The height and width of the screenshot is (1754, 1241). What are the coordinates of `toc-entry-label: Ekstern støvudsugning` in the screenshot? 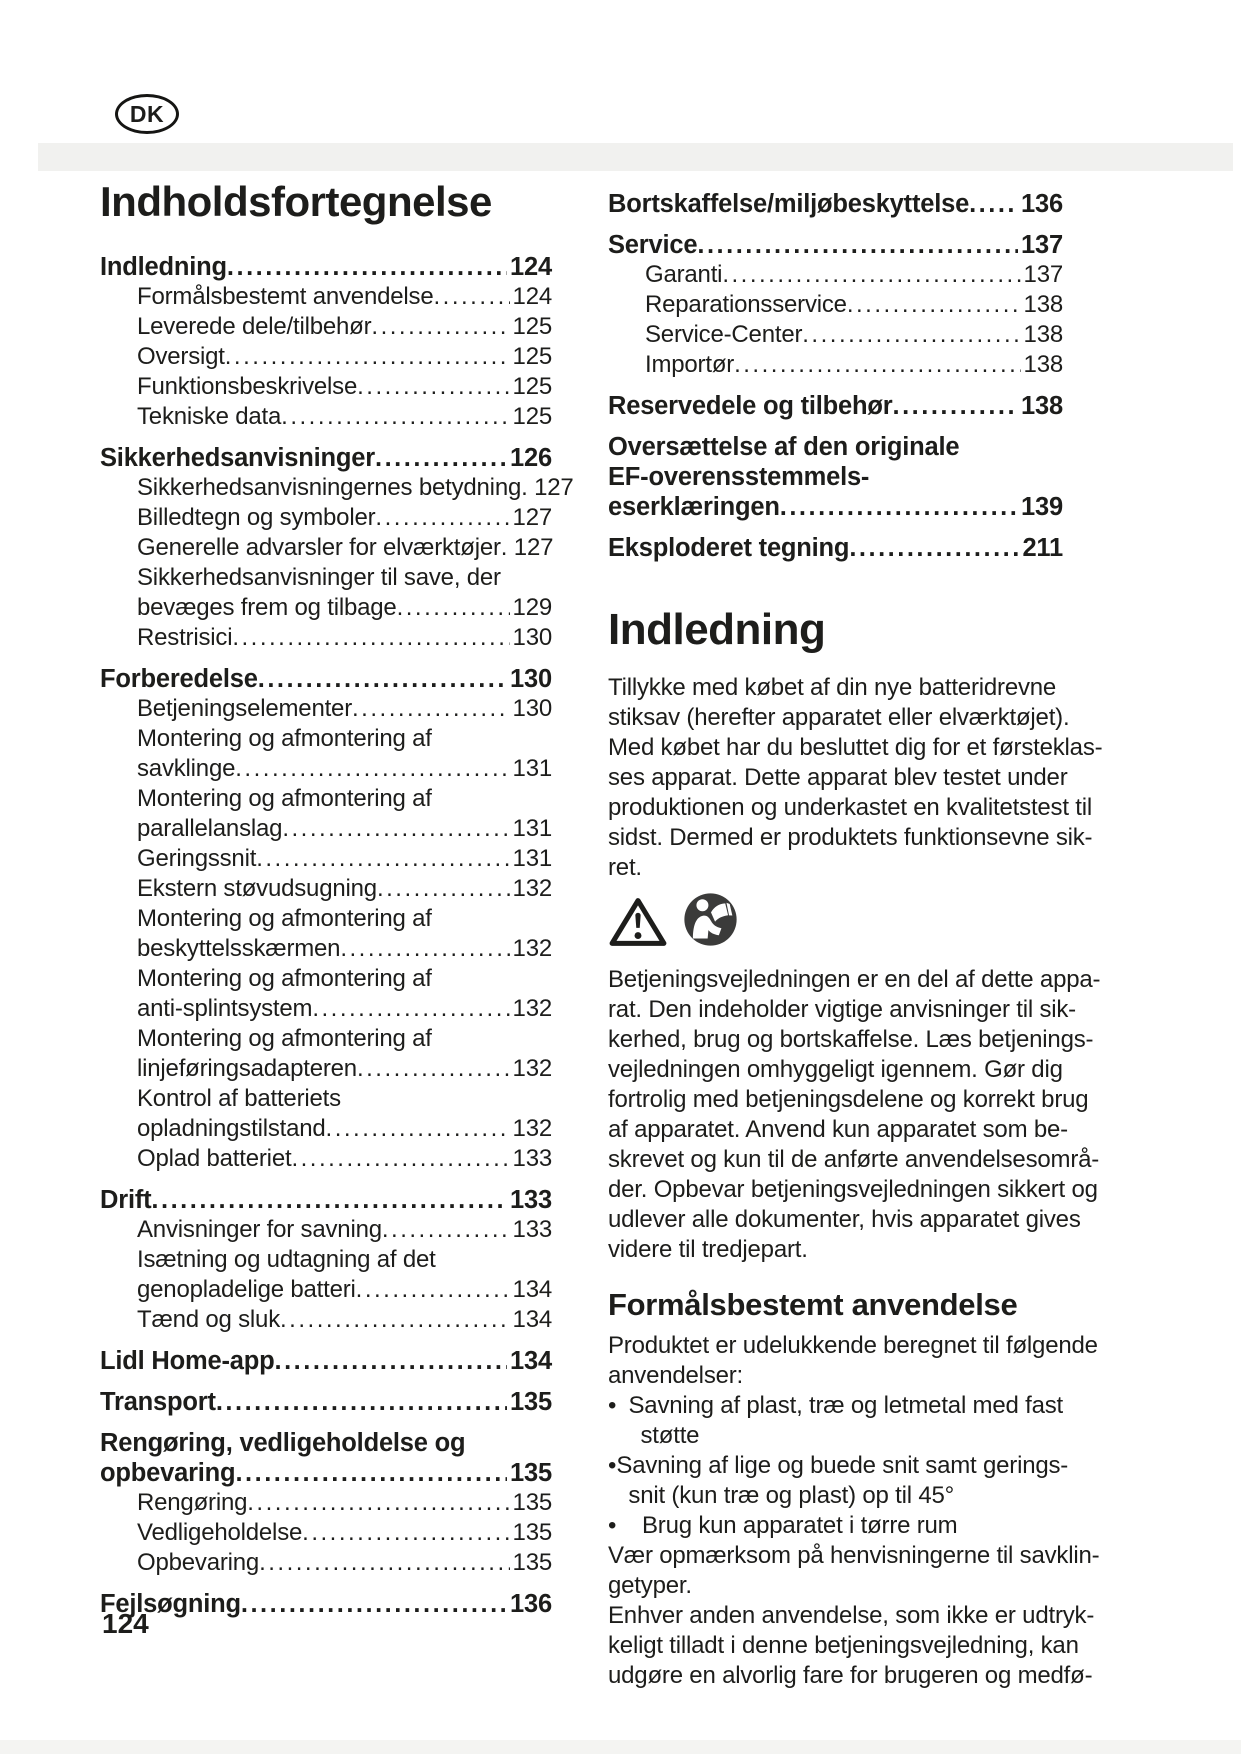 It's located at (257, 888).